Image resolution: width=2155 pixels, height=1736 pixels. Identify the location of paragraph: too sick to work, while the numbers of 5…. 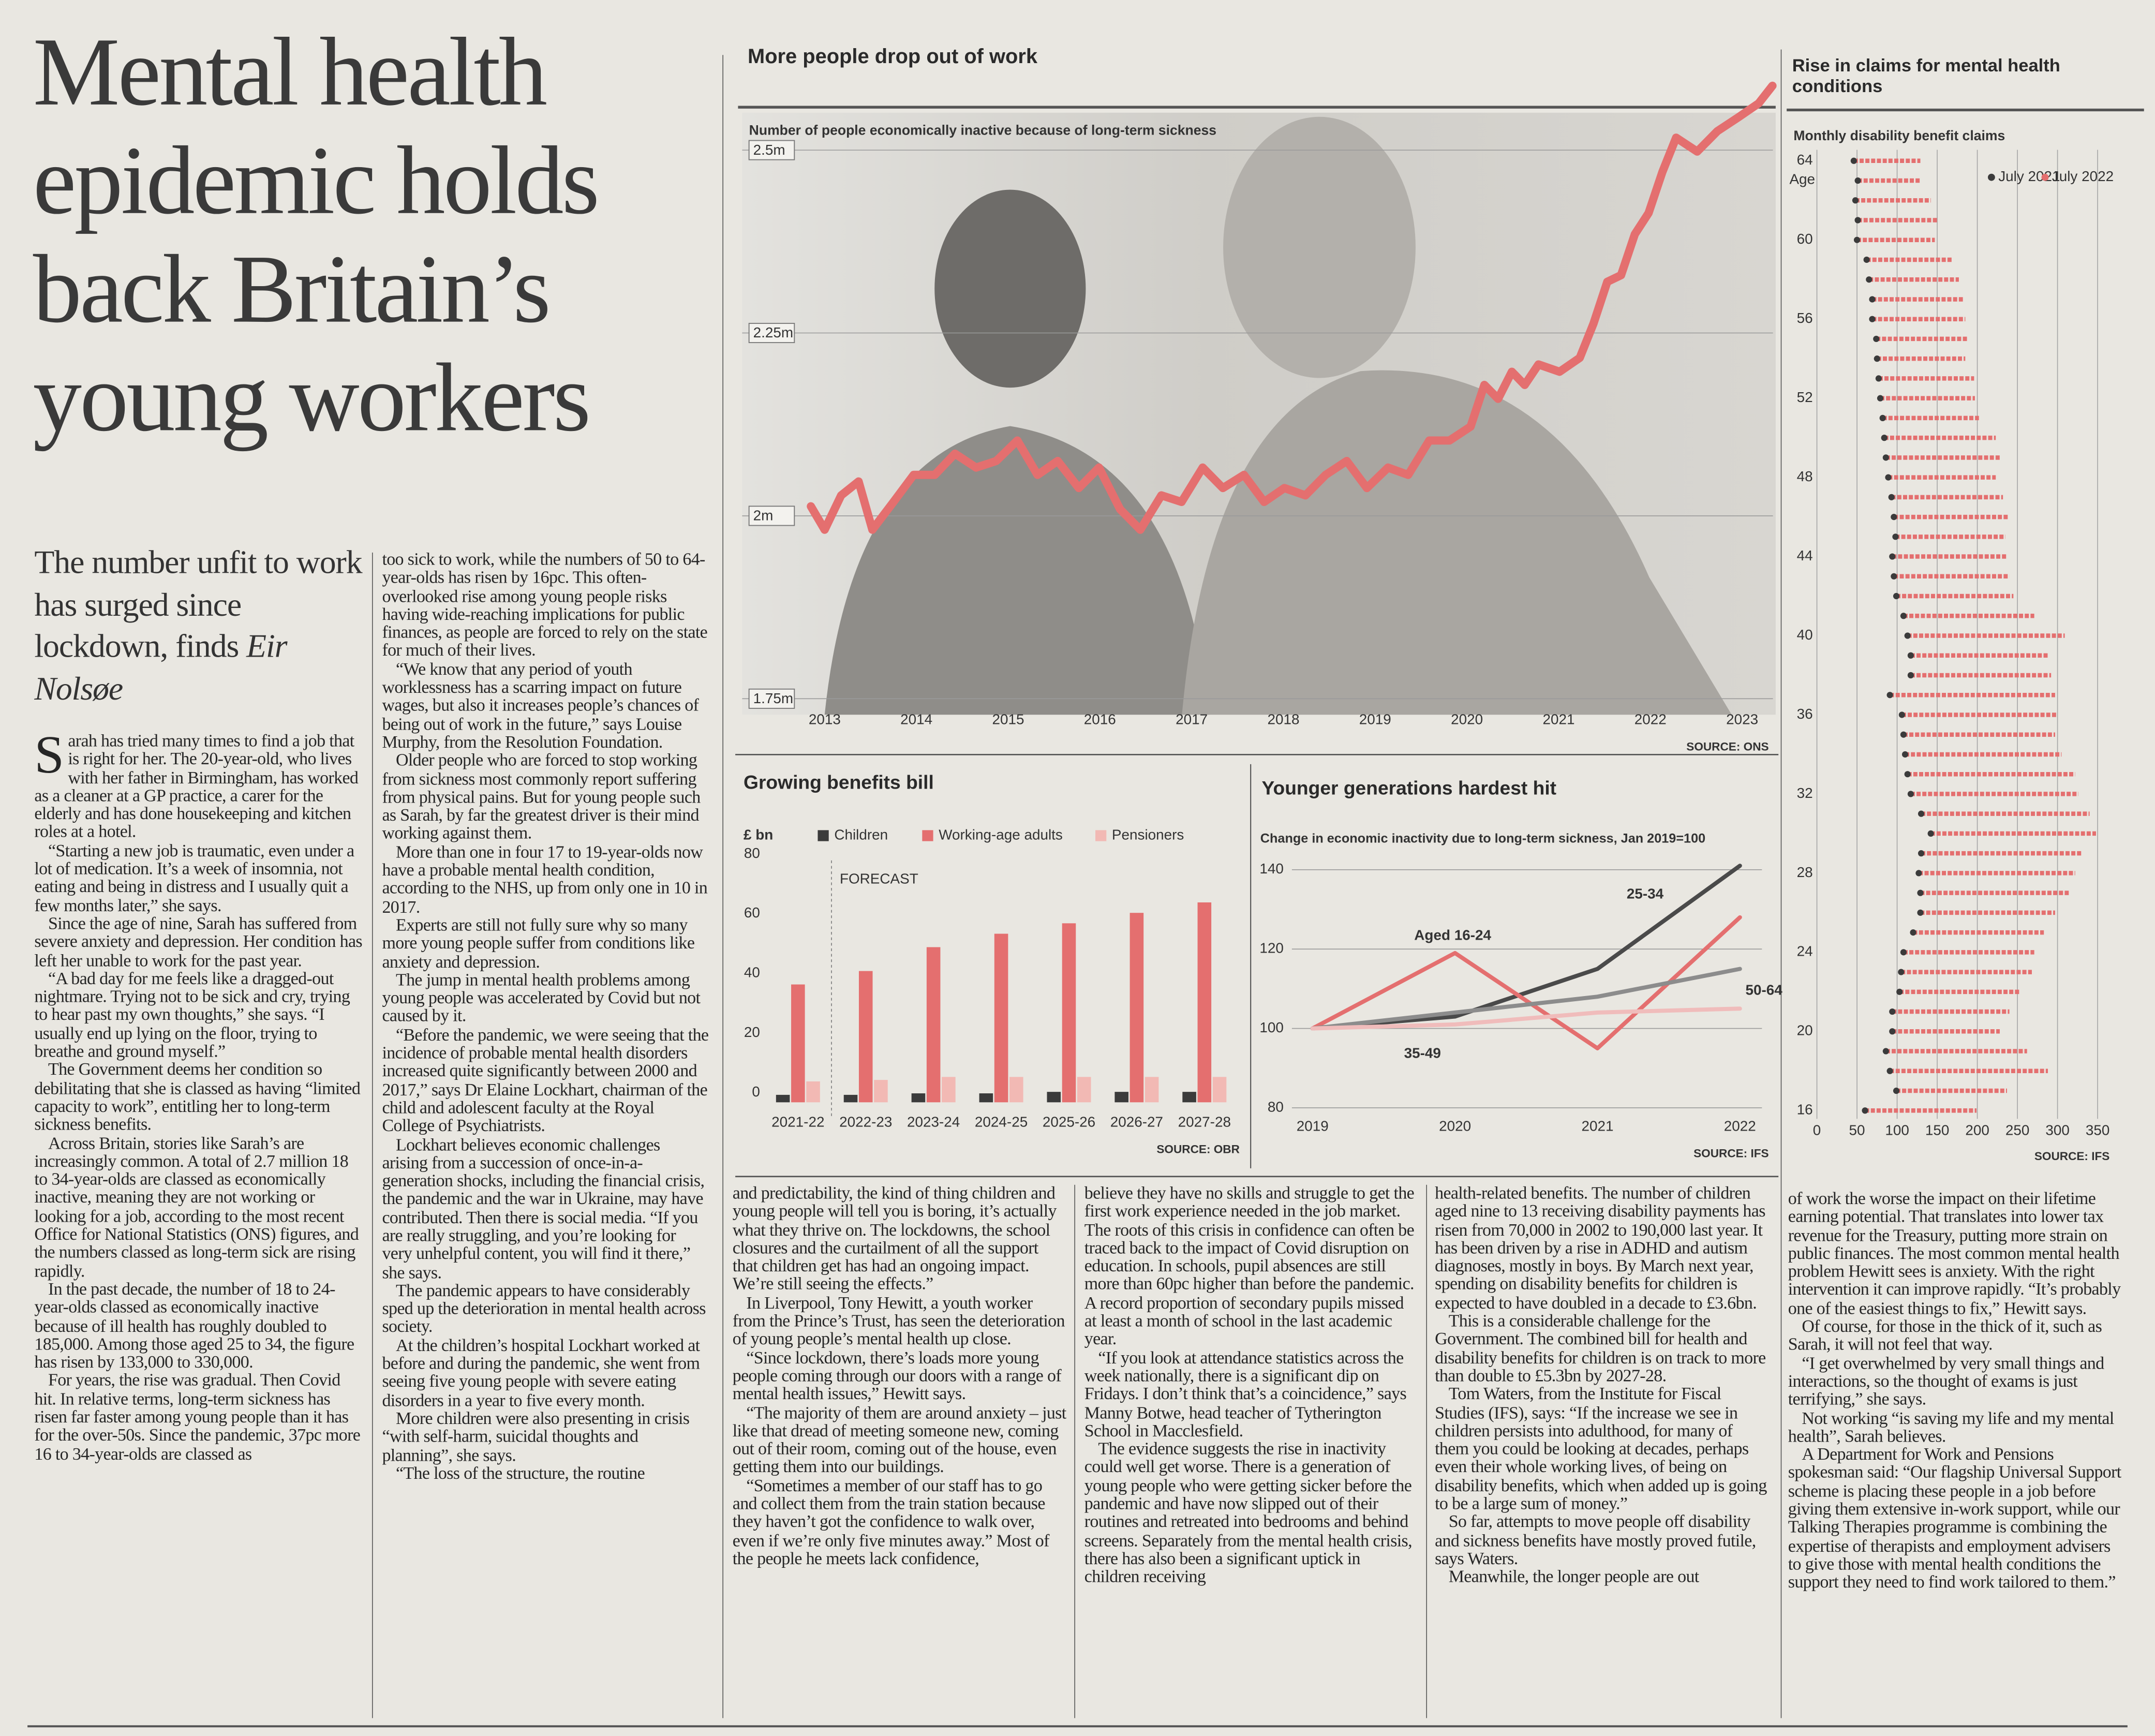
(545, 606).